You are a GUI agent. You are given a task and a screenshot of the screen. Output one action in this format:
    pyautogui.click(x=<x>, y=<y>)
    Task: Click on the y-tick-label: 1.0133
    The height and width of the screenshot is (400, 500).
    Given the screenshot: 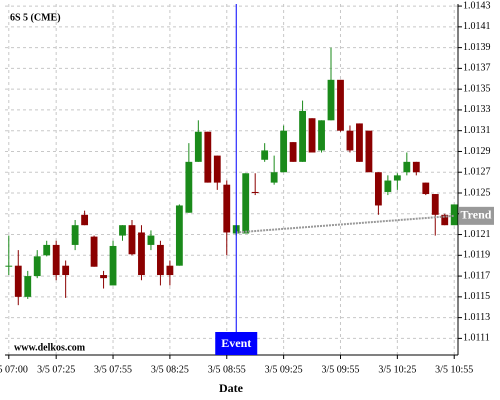 What is the action you would take?
    pyautogui.click(x=477, y=109)
    